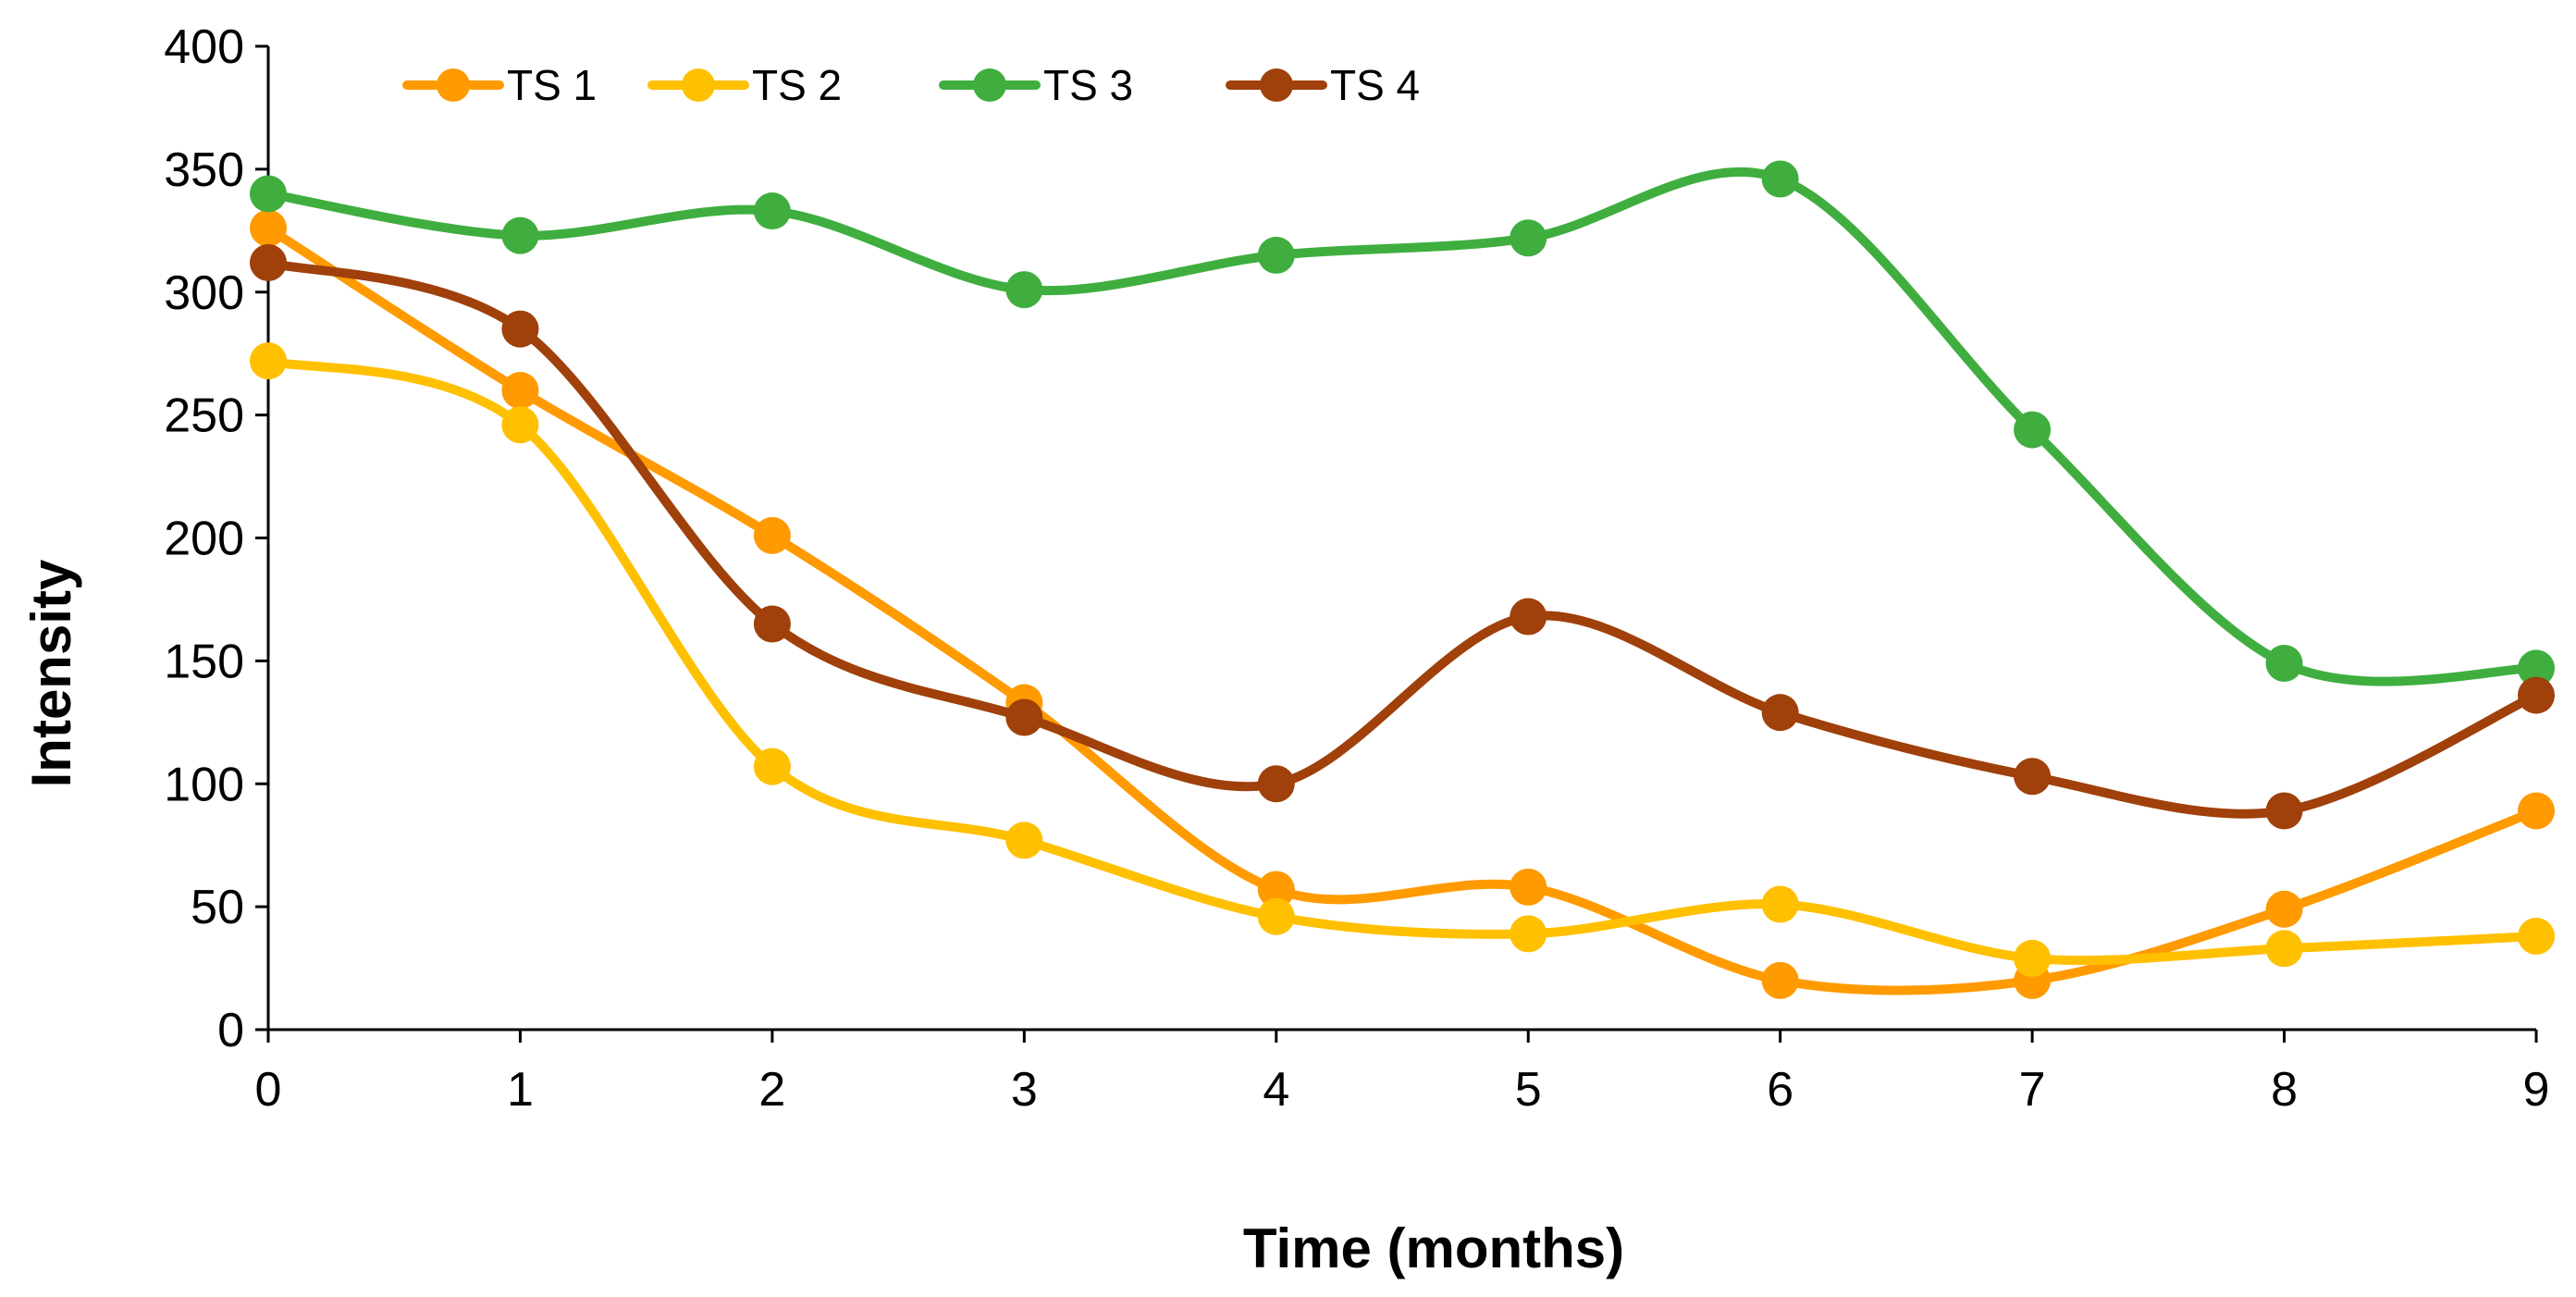  What do you see at coordinates (204, 293) in the screenshot?
I see `y-tick-label: 300` at bounding box center [204, 293].